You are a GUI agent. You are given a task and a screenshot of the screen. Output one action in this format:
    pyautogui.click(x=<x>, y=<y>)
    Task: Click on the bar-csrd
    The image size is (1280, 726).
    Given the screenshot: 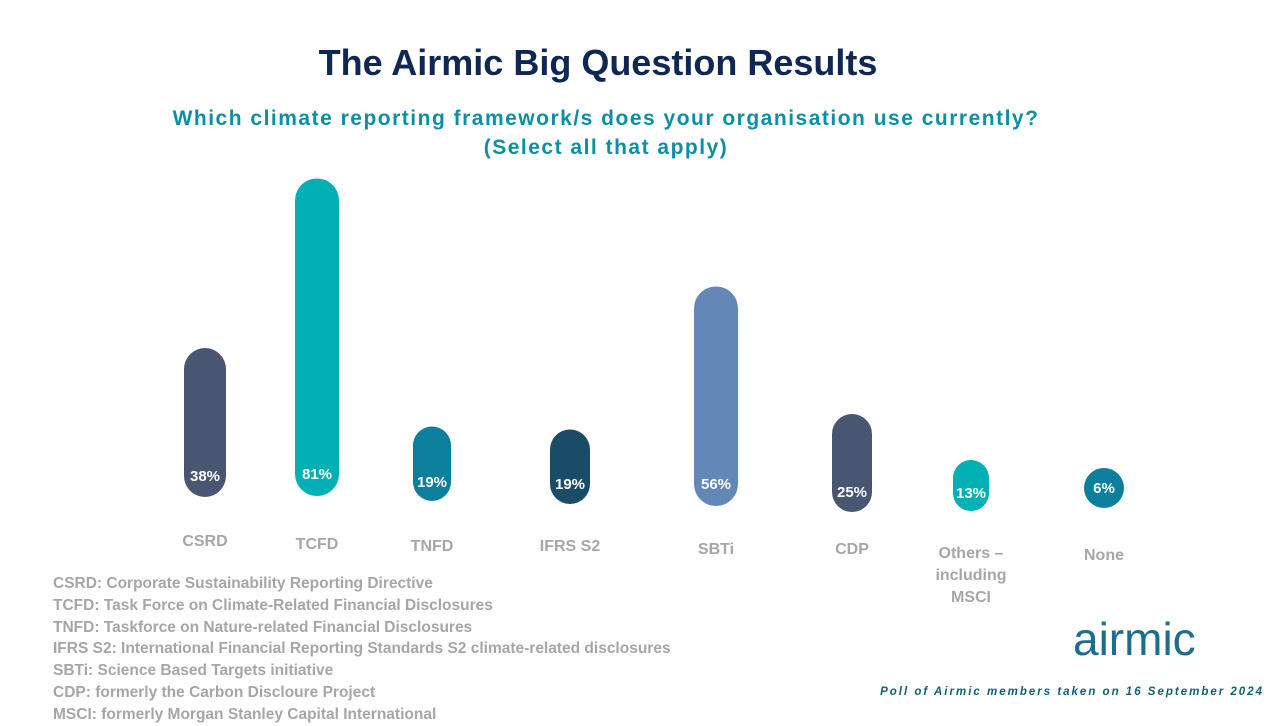 What is the action you would take?
    pyautogui.click(x=205, y=422)
    